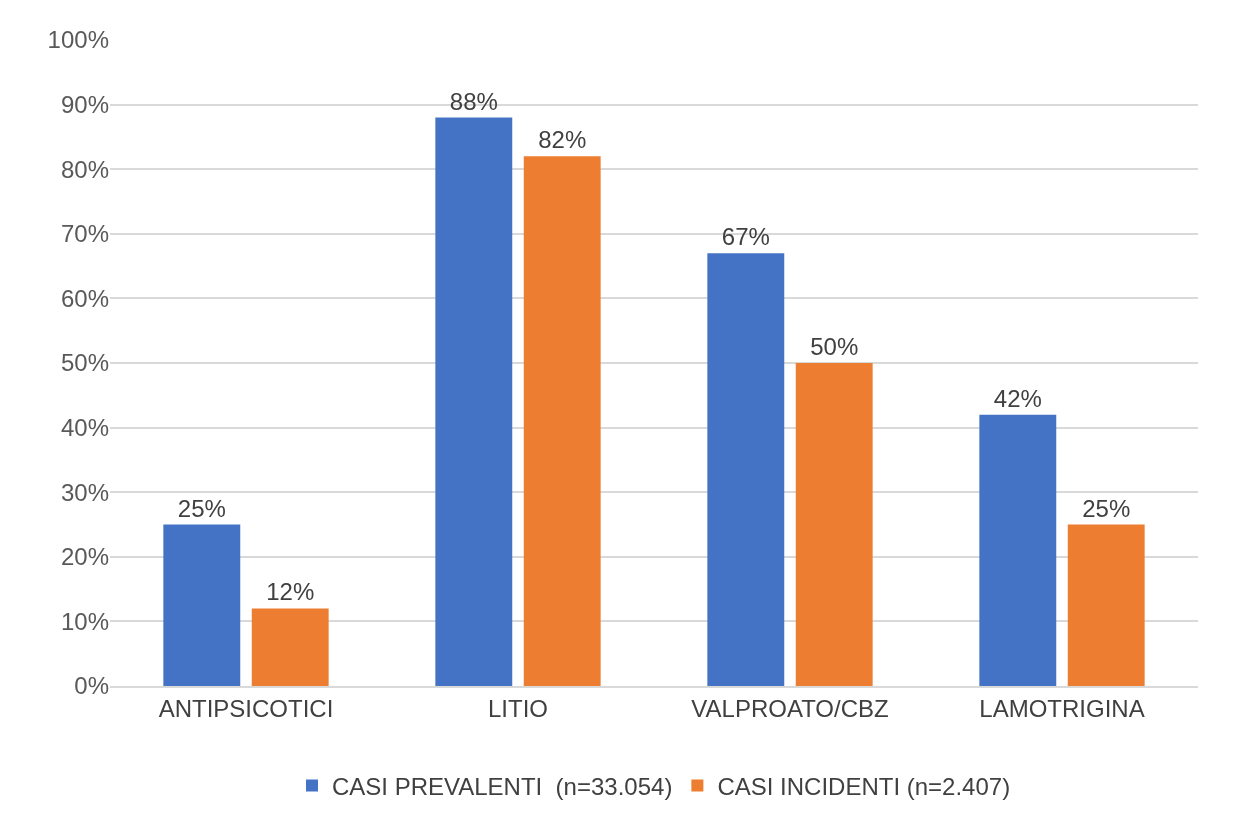 The height and width of the screenshot is (821, 1243). Describe the element at coordinates (84, 557) in the screenshot. I see `y-tick-label: 20%` at that location.